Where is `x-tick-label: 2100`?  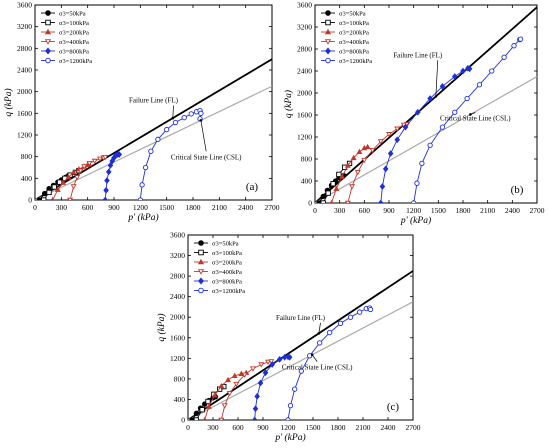
x-tick-label: 2100 is located at coordinates (487, 210).